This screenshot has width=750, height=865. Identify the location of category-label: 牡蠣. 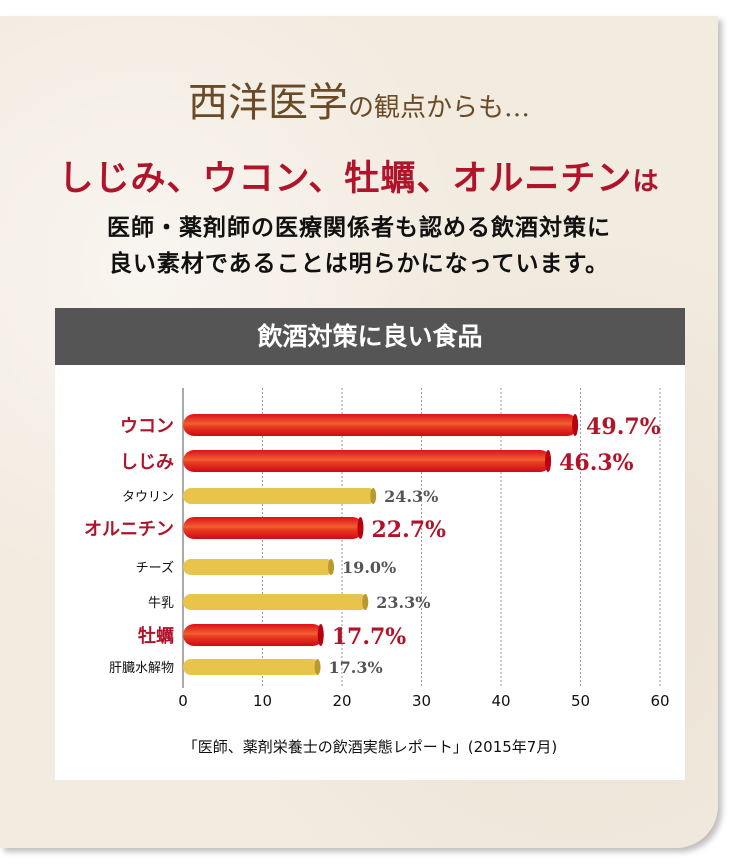
(156, 636).